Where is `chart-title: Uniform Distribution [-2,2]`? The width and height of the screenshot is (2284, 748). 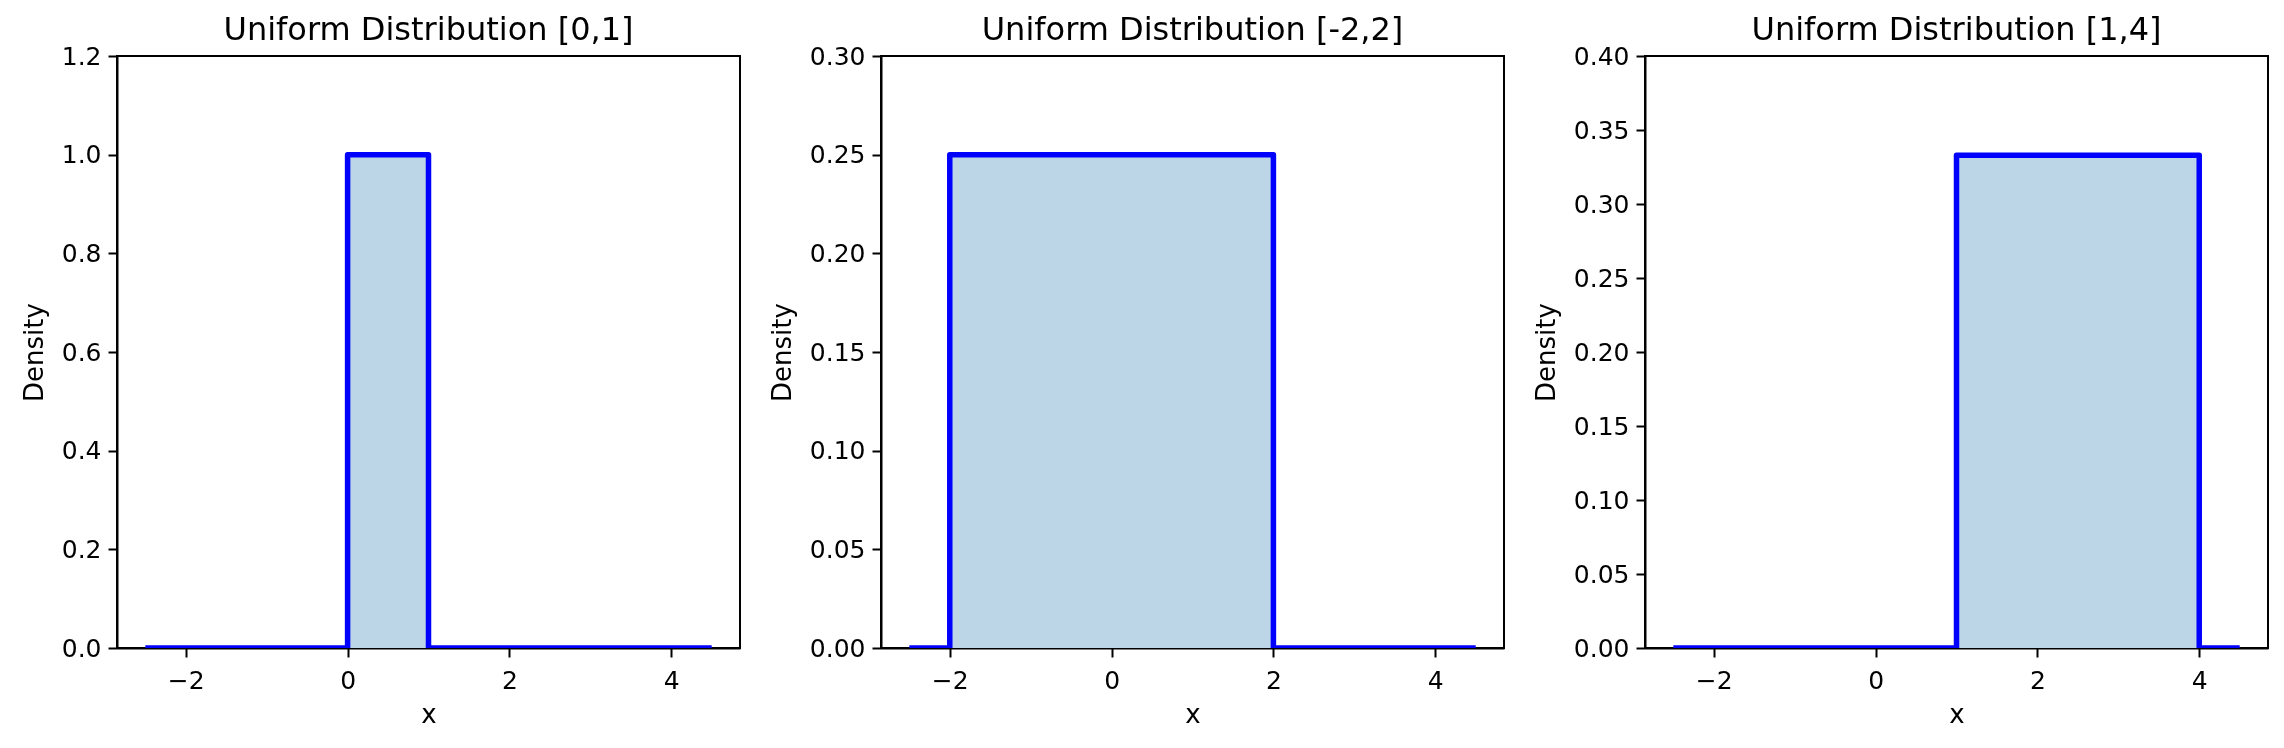 chart-title: Uniform Distribution [-2,2] is located at coordinates (1192, 29).